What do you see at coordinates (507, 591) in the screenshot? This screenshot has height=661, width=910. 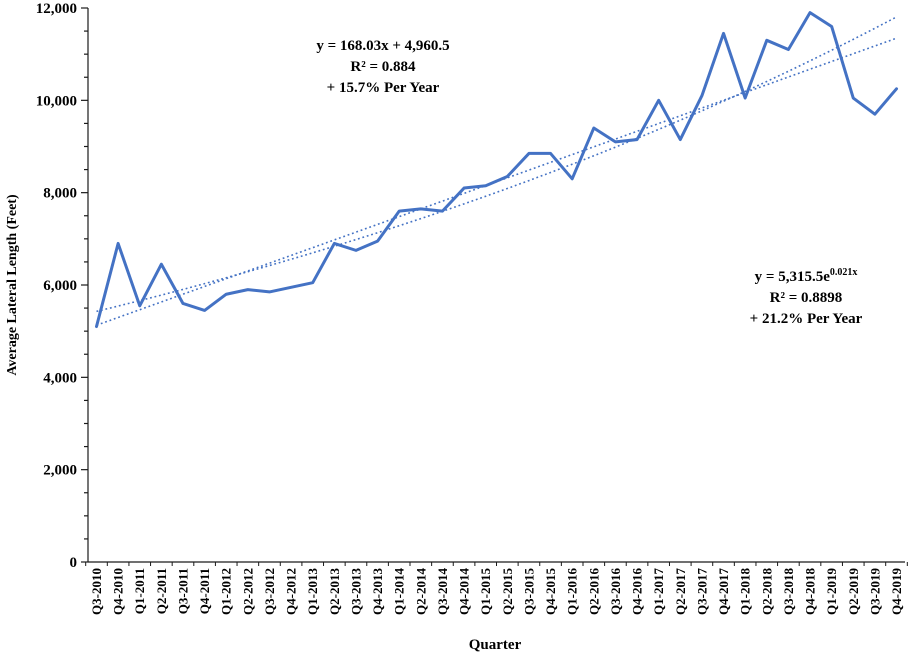 I see `x-axis-tick-label: Q2-2015` at bounding box center [507, 591].